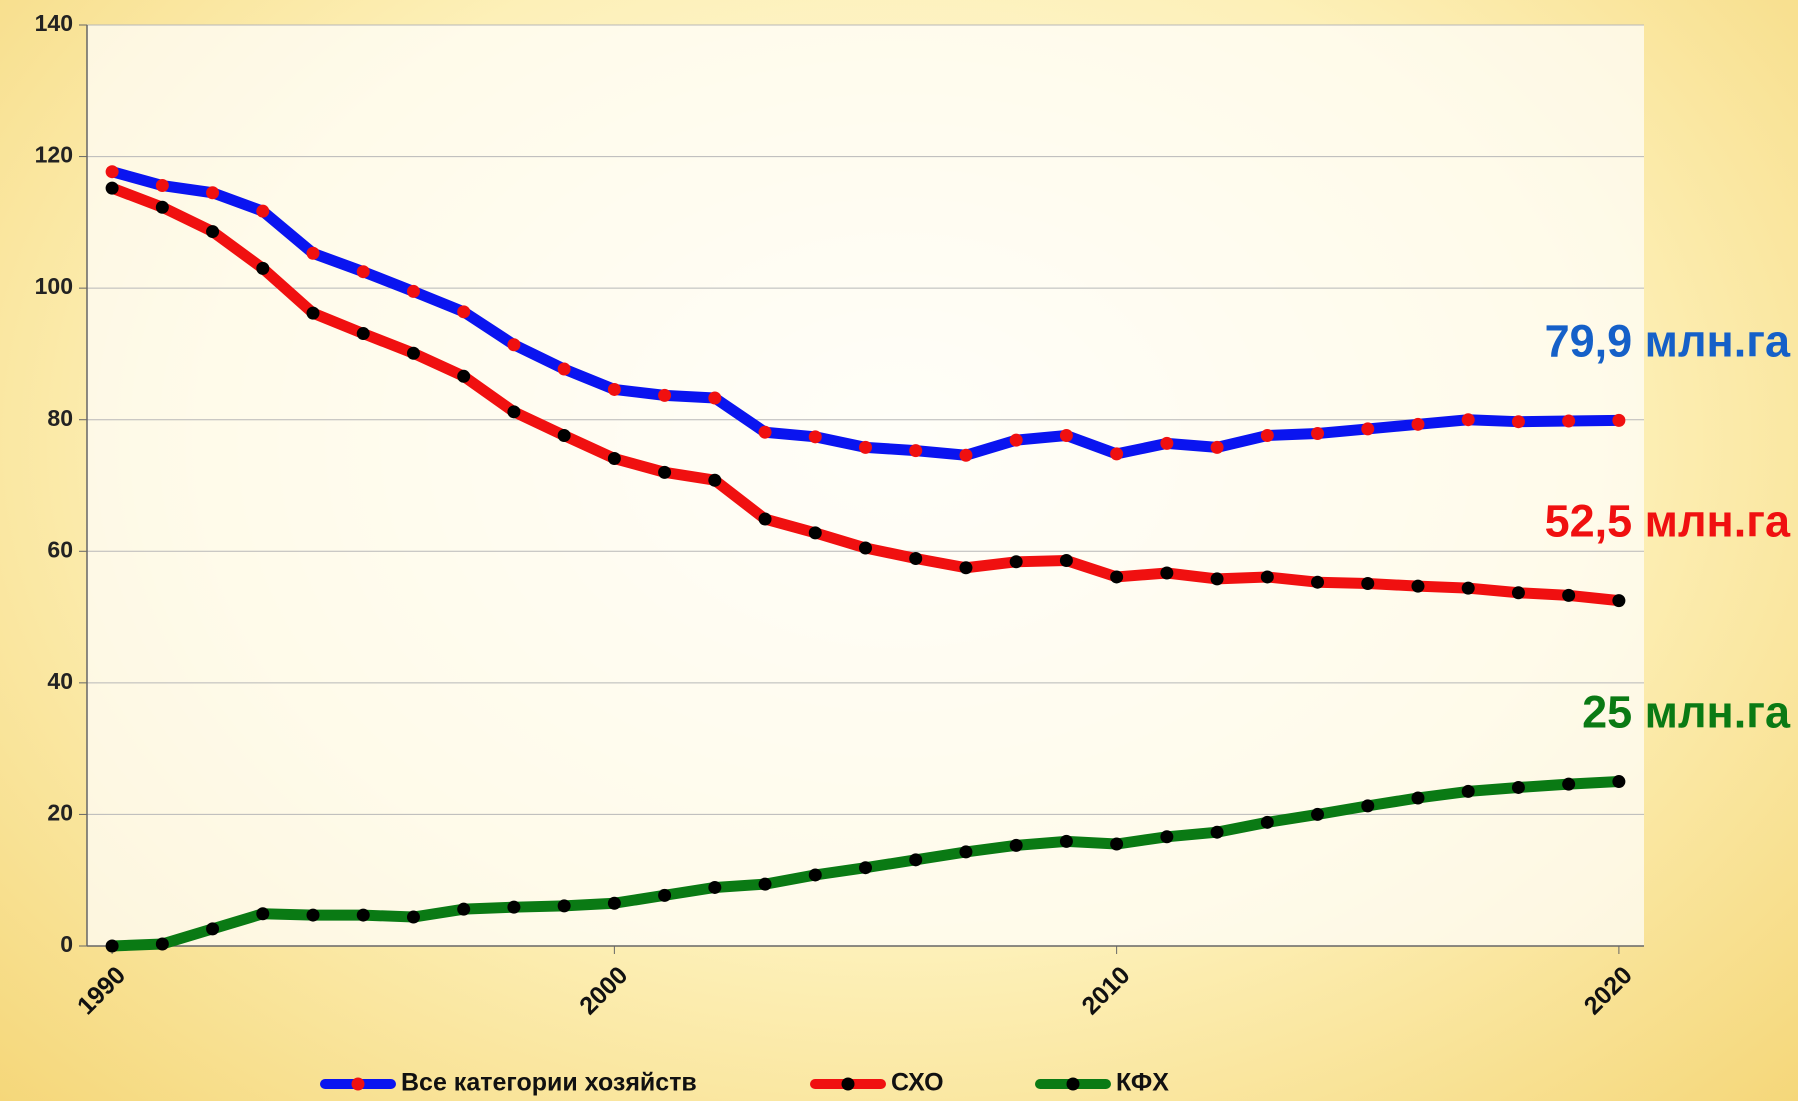  Describe the element at coordinates (60, 549) in the screenshot. I see `y-tick-label: 60` at that location.